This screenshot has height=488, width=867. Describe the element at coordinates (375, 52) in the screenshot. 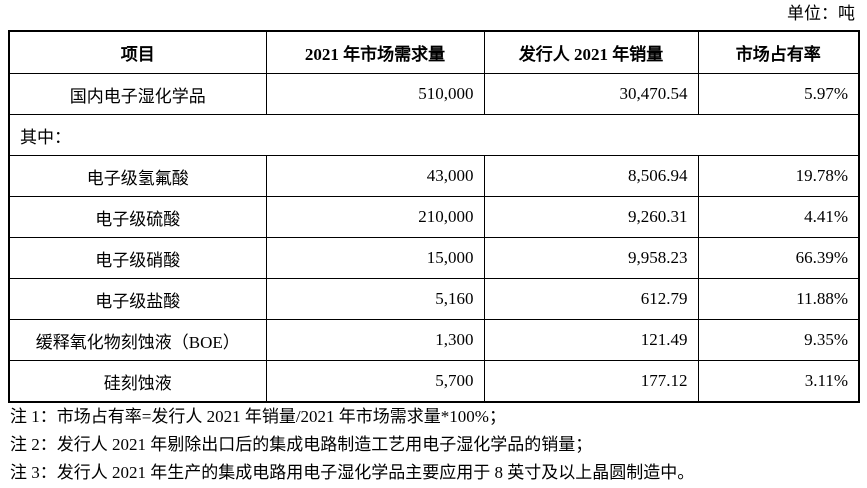

I see `header-cell: 2021 年市场需求量` at that location.